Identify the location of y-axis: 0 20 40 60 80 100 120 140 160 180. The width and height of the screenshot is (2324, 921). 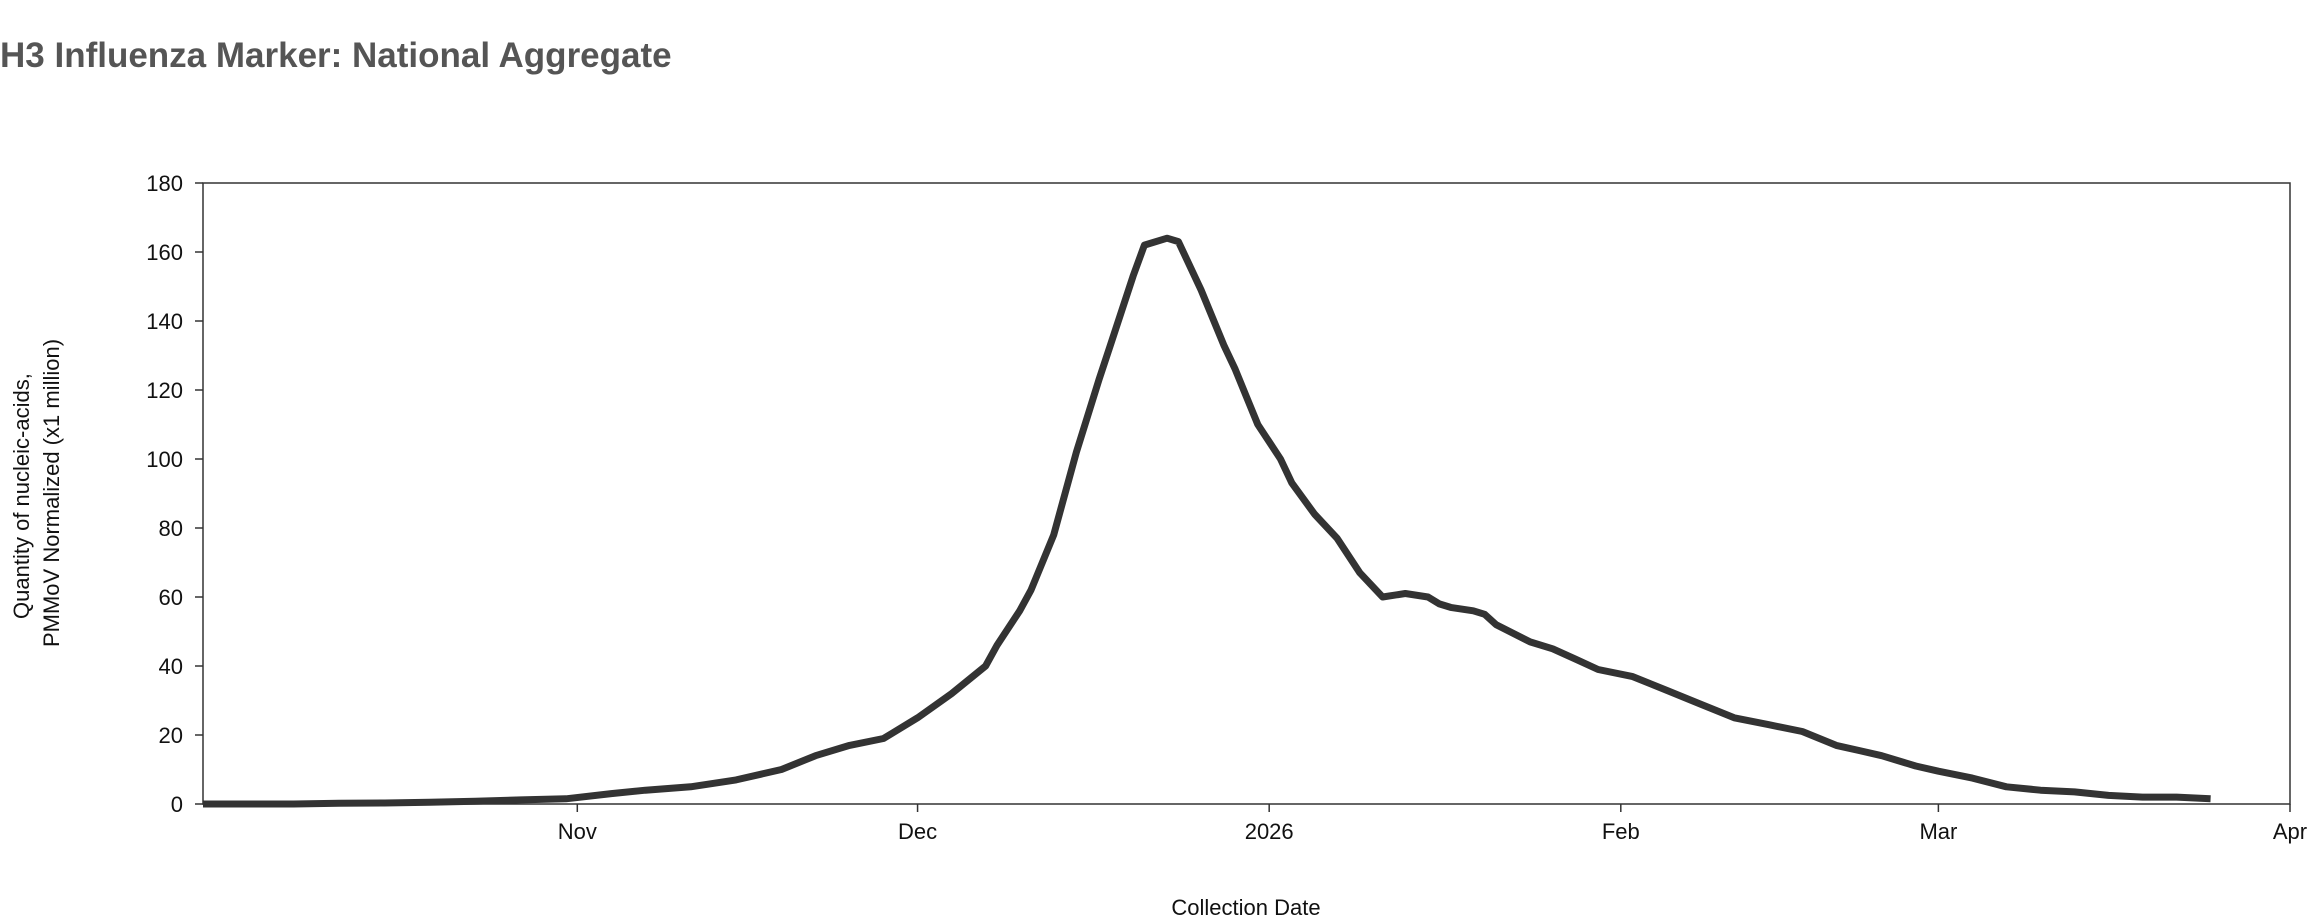
(174, 494).